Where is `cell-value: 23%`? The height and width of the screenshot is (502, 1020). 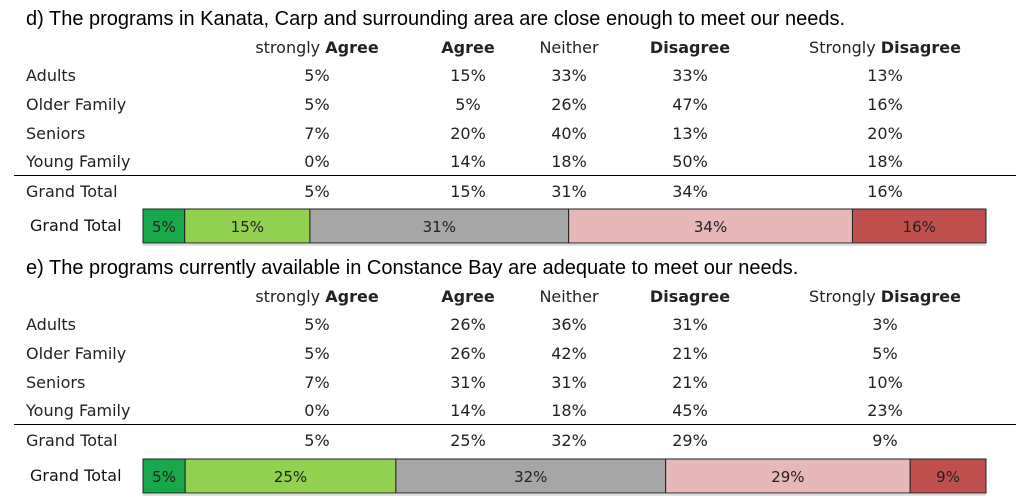 cell-value: 23% is located at coordinates (885, 410).